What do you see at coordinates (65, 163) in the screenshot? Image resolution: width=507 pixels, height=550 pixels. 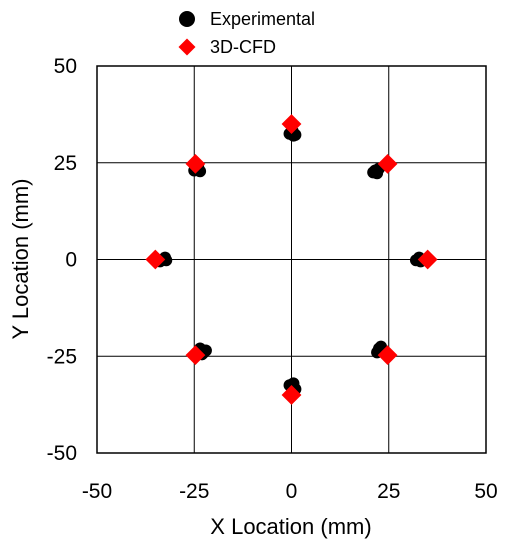 I see `y-tick-label: 25` at bounding box center [65, 163].